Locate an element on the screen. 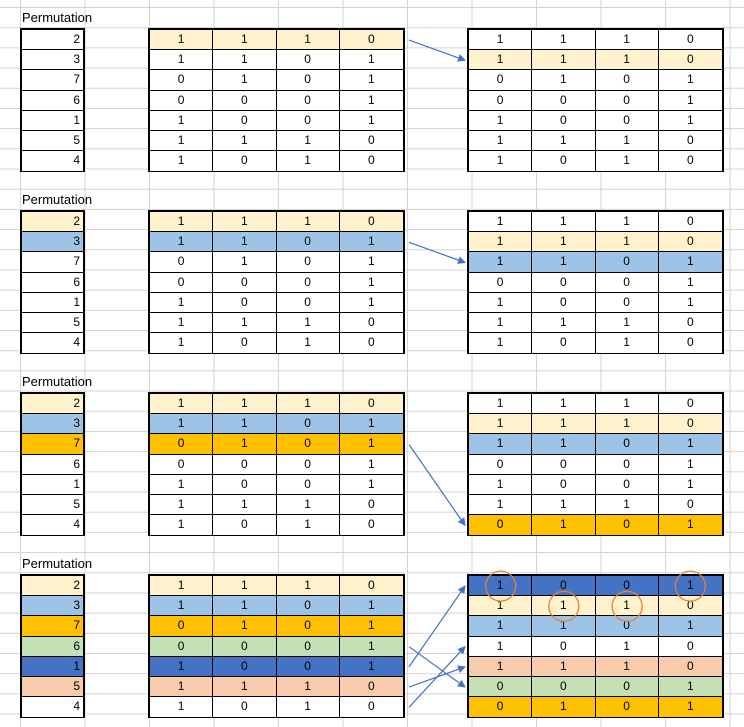 The width and height of the screenshot is (744, 727). perm-cell: 6 is located at coordinates (76, 645).